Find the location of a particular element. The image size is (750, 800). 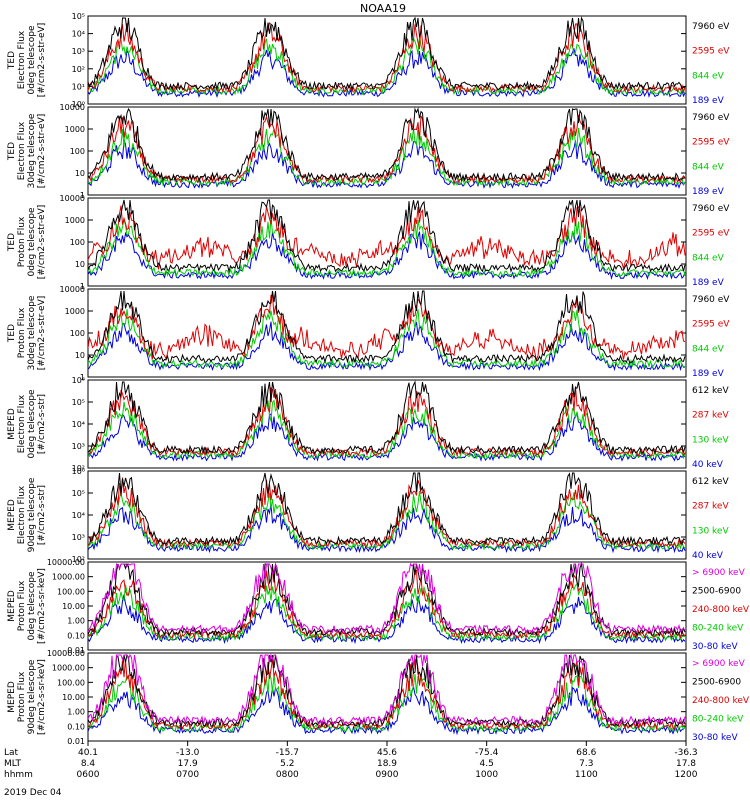

panel-frame is located at coordinates (387, 333).